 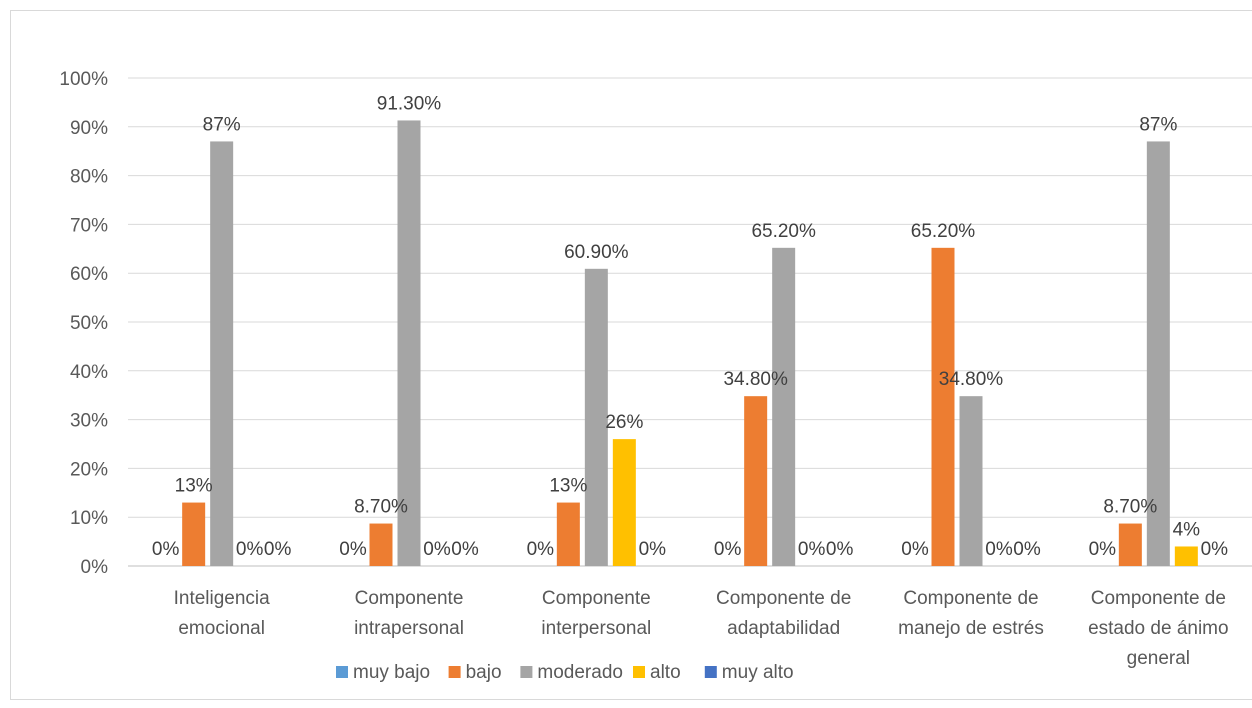 I want to click on y-tick-label: 20%, so click(x=89, y=469).